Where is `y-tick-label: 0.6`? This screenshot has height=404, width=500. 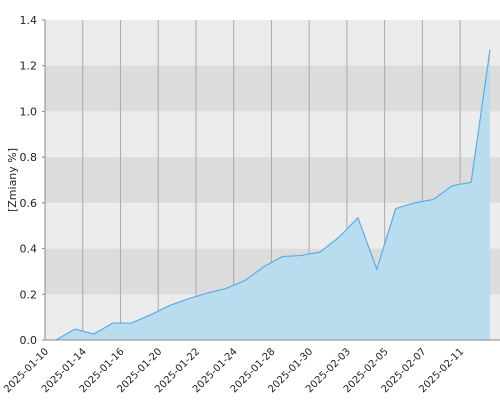 y-tick-label: 0.6 is located at coordinates (29, 203).